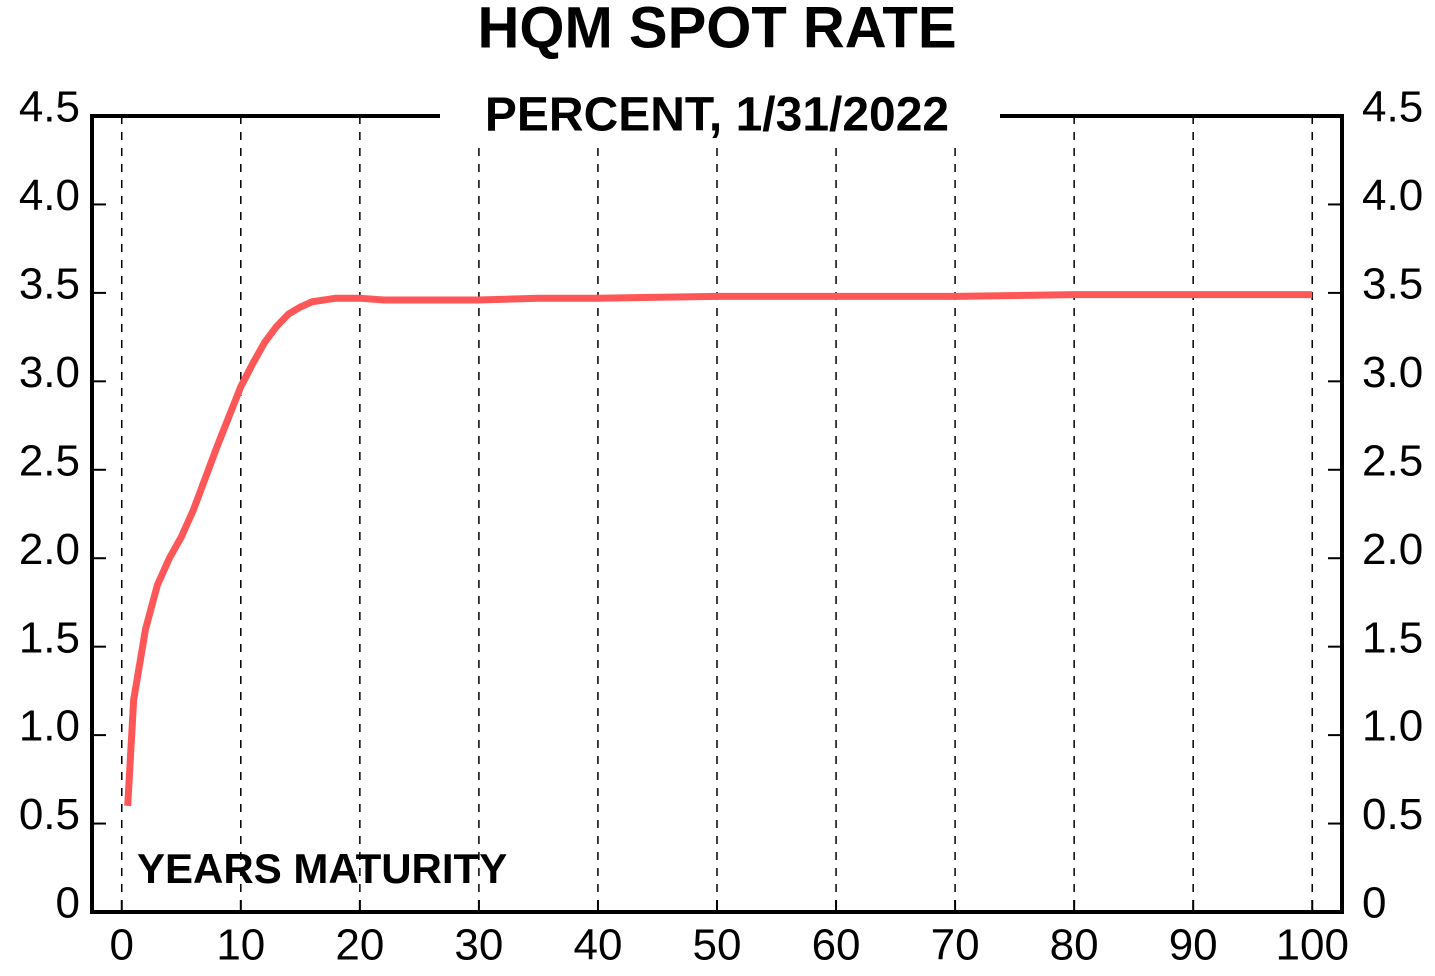 The height and width of the screenshot is (976, 1435). What do you see at coordinates (1392, 284) in the screenshot?
I see `y2-tick-label: 3.5` at bounding box center [1392, 284].